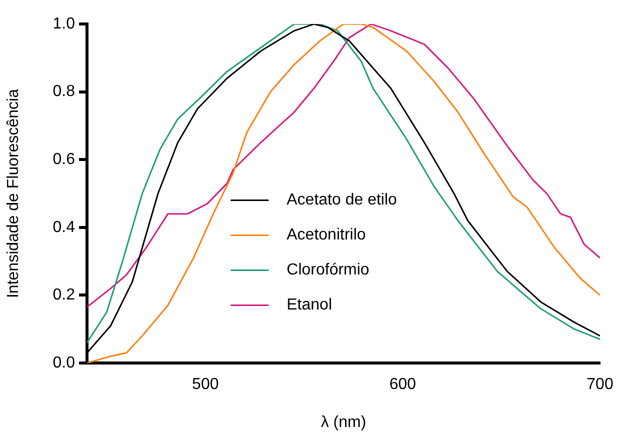  Describe the element at coordinates (64, 227) in the screenshot. I see `y-tick-label: 0.4` at that location.